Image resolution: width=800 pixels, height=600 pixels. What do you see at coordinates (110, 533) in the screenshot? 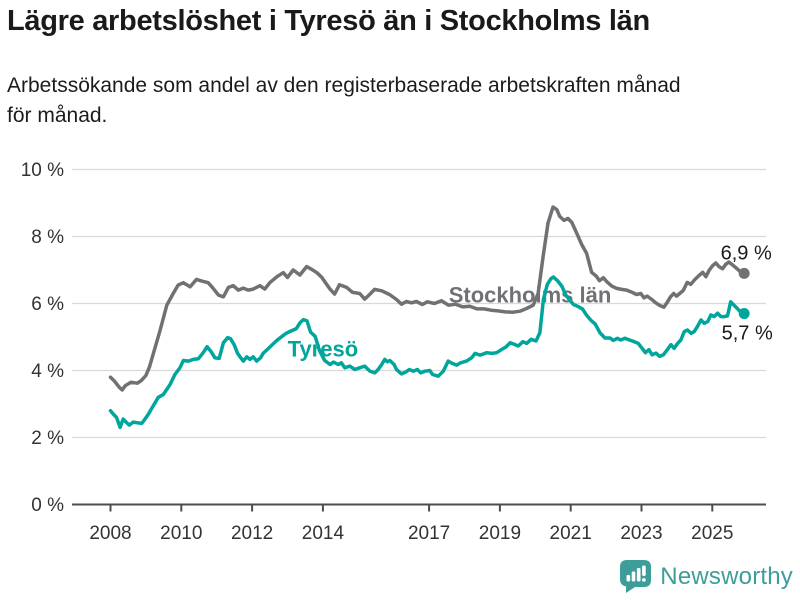
I see `x-tick-label-2008: 2008` at bounding box center [110, 533].